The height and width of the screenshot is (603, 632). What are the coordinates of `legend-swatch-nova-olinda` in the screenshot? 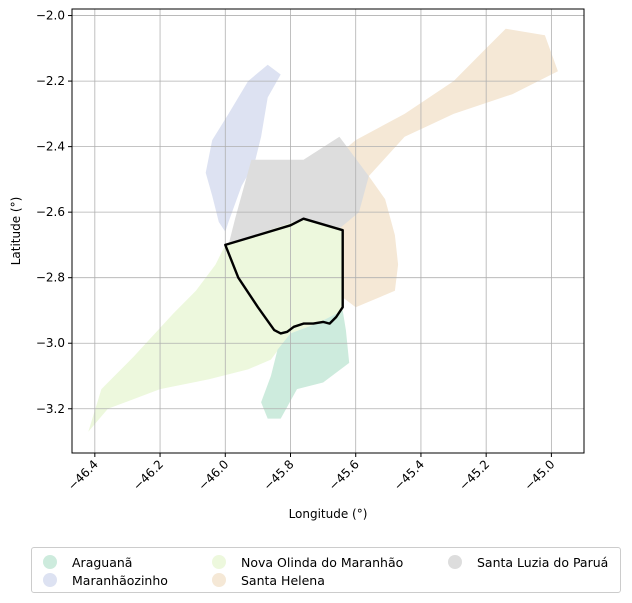 It's located at (219, 562).